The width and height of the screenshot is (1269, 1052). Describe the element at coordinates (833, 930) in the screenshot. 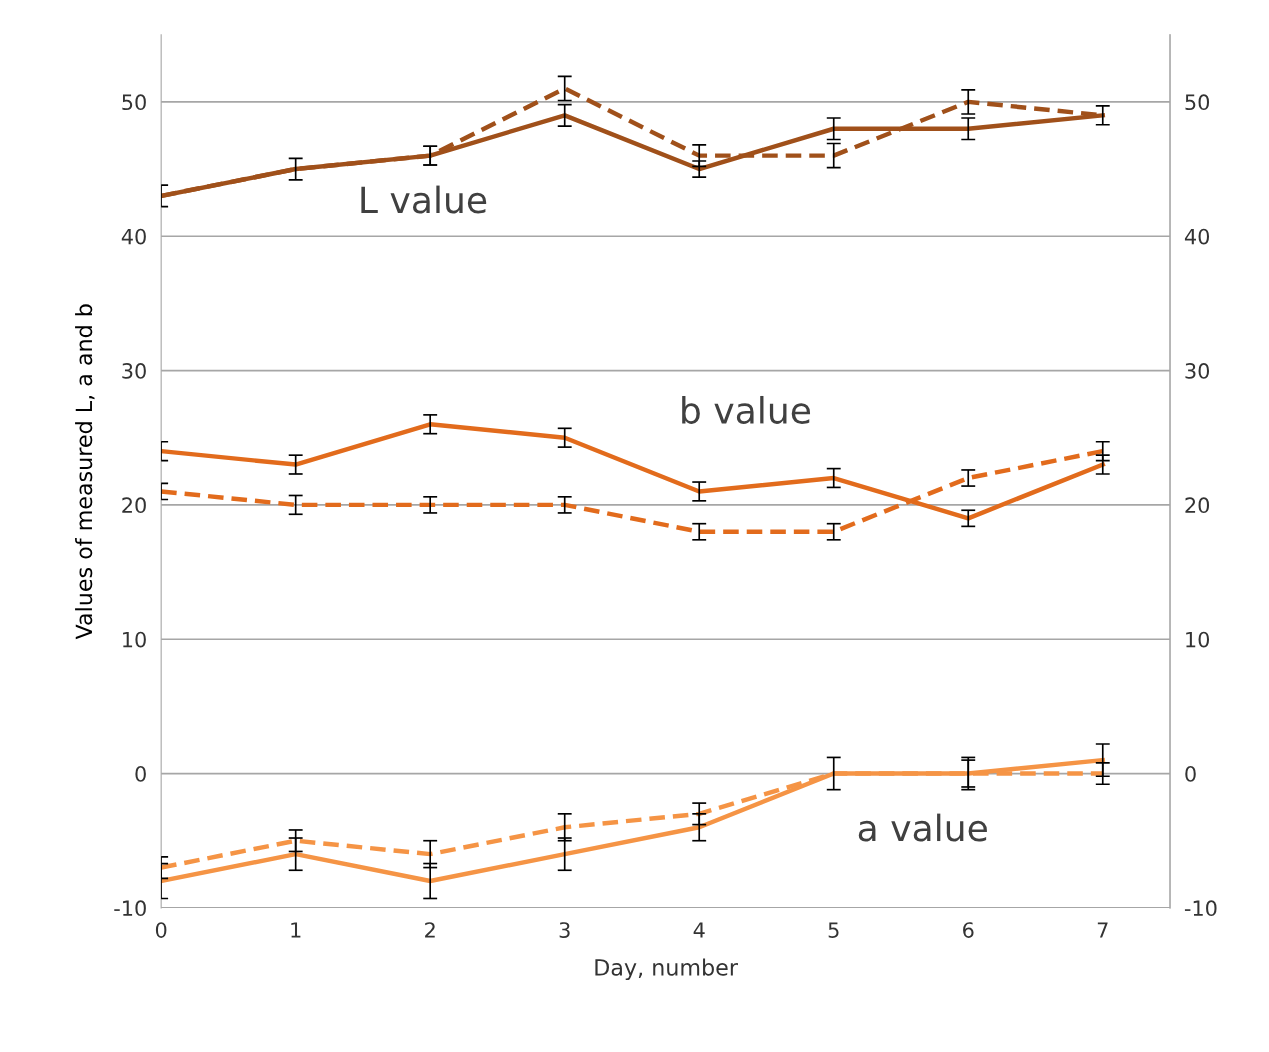

I see `x-tick-label: 5` at that location.